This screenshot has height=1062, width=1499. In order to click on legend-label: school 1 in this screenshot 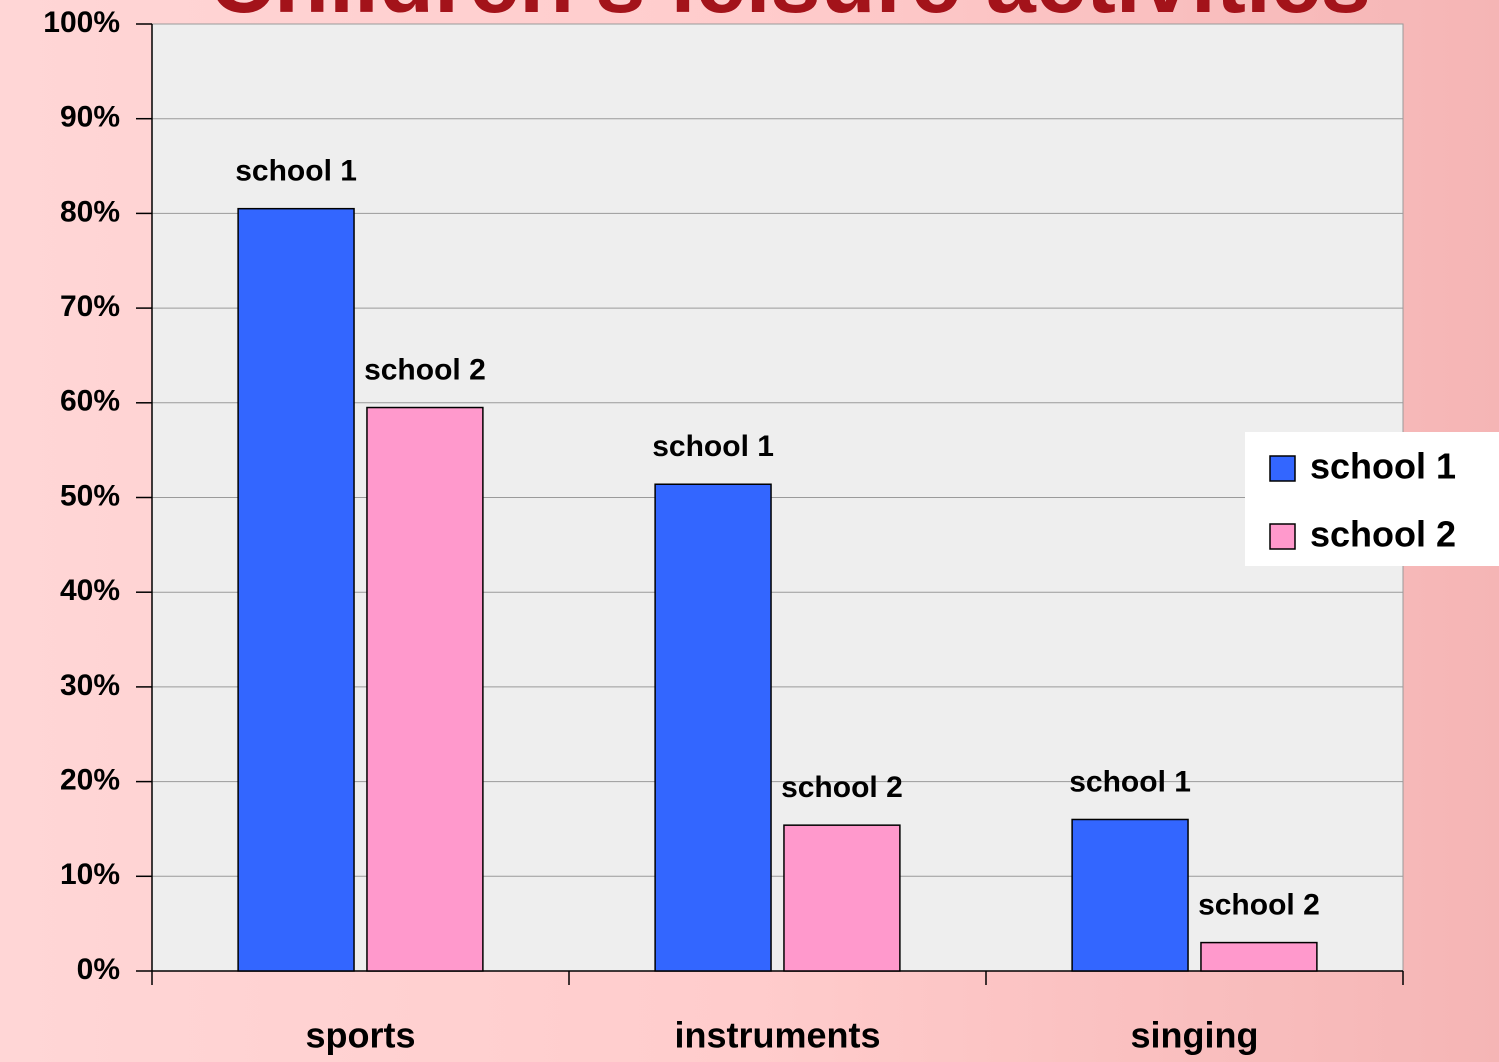, I will do `click(1383, 466)`.